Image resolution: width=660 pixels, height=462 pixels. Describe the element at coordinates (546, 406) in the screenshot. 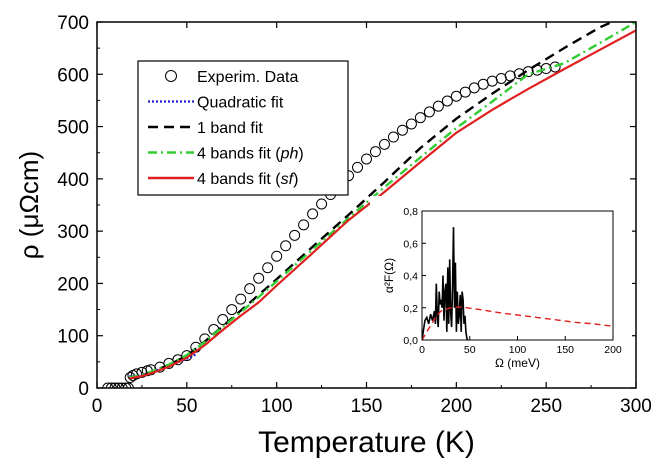

I see `x-tick-label: 250` at that location.